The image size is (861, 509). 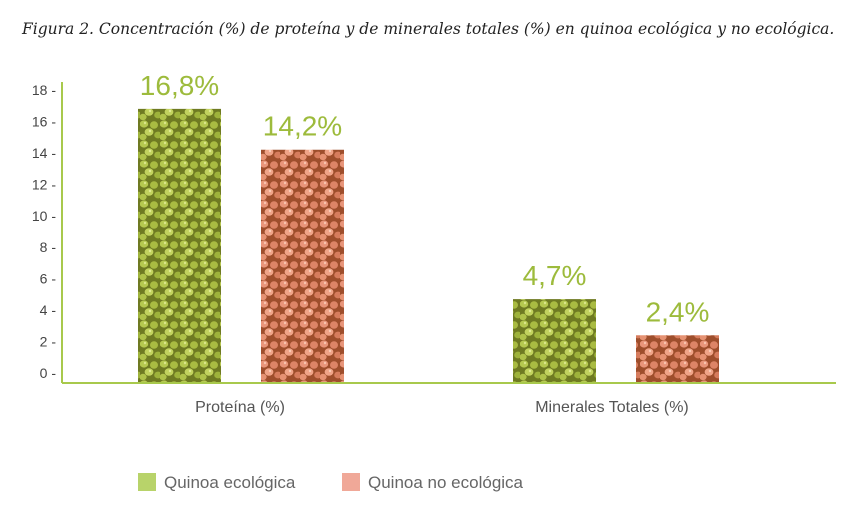 I want to click on y-tick-label: 8 -, so click(x=48, y=247).